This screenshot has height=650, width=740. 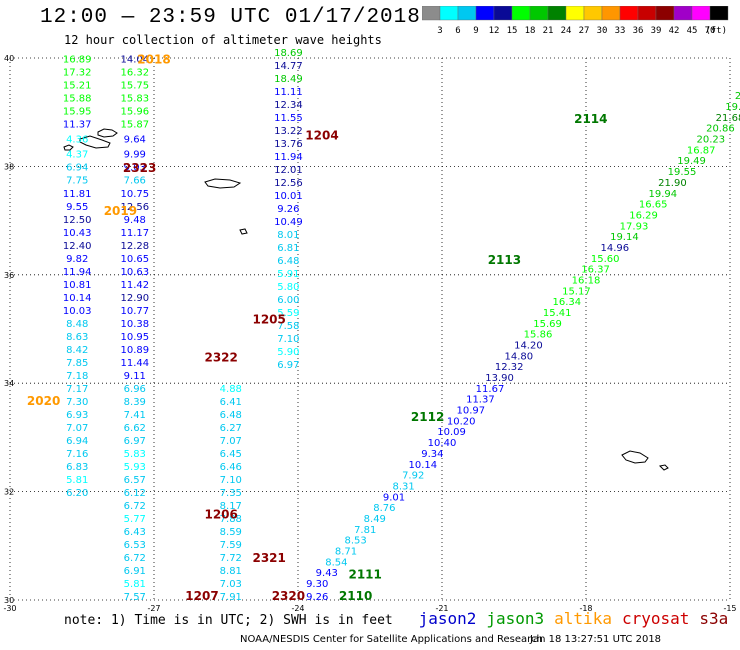 What do you see at coordinates (439, 31) in the screenshot?
I see `colorbar-label: 3` at bounding box center [439, 31].